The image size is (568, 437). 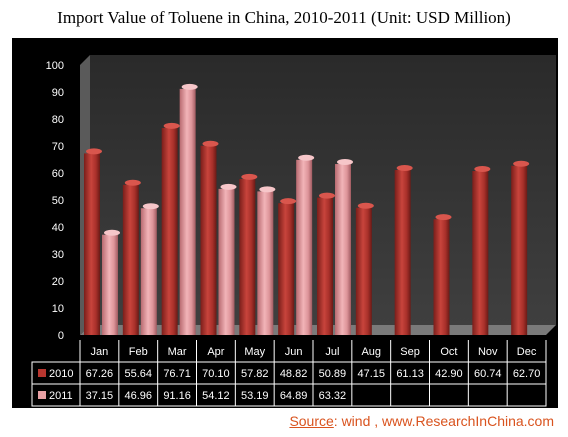 I want to click on x-tick-label: Oct, so click(x=448, y=352).